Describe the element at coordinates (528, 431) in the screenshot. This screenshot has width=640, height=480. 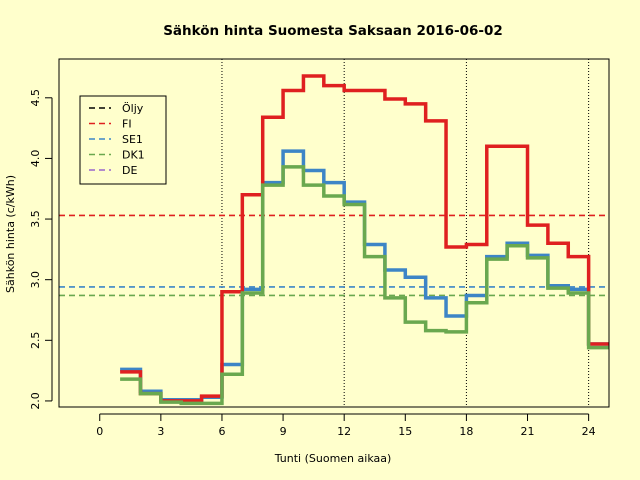
I see `x-tick-label: 21` at that location.